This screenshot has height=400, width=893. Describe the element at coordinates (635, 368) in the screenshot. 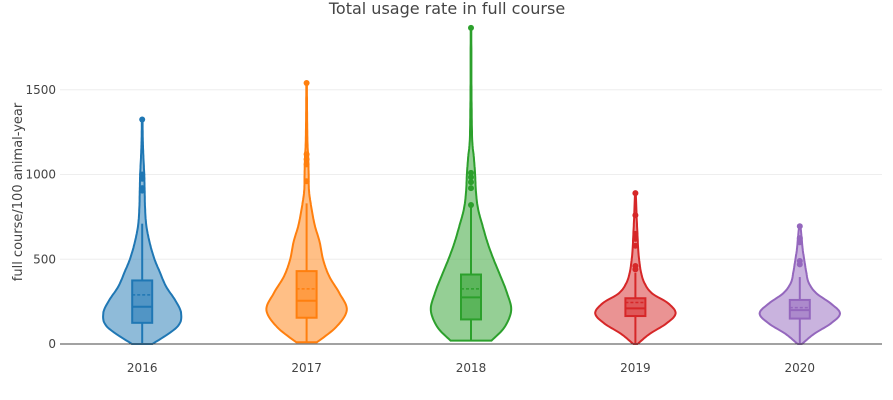

I see `x-tick-label: 2019` at that location.